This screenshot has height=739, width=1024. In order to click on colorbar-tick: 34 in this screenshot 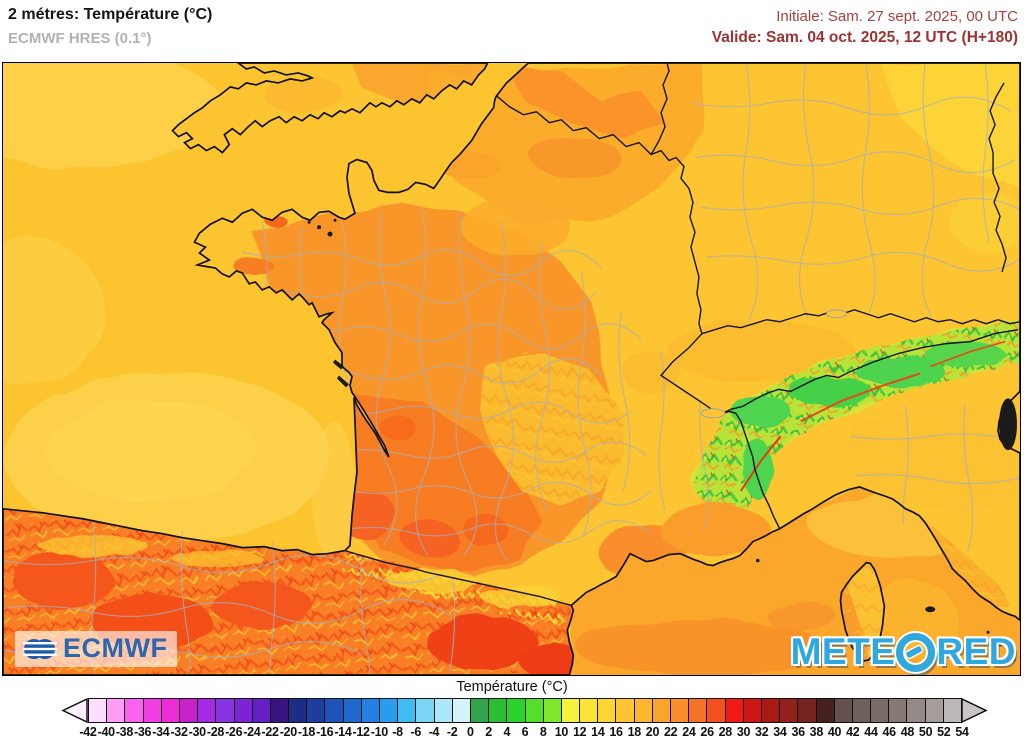, I will do `click(780, 732)`.